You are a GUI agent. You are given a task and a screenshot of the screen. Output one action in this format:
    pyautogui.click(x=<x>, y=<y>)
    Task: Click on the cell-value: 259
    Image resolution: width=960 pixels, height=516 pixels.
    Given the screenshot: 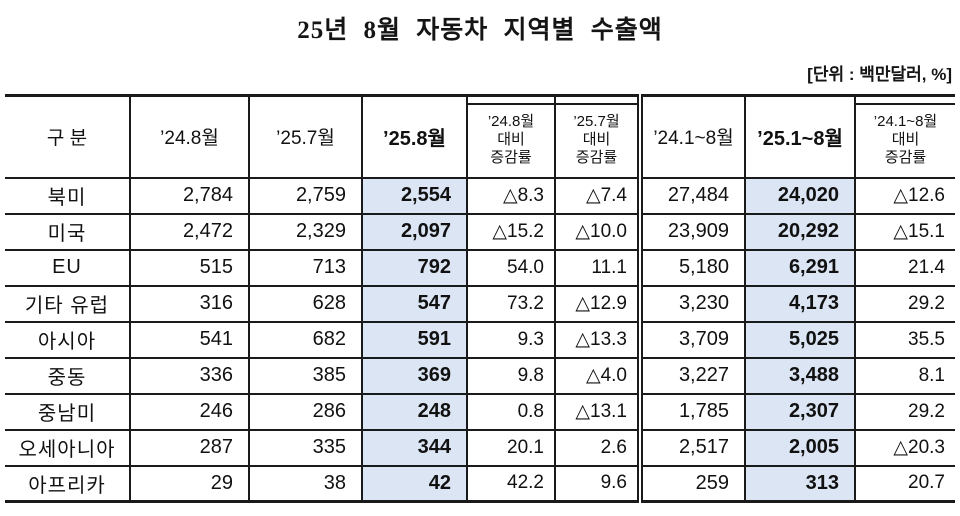 What is the action you would take?
    pyautogui.click(x=691, y=483)
    